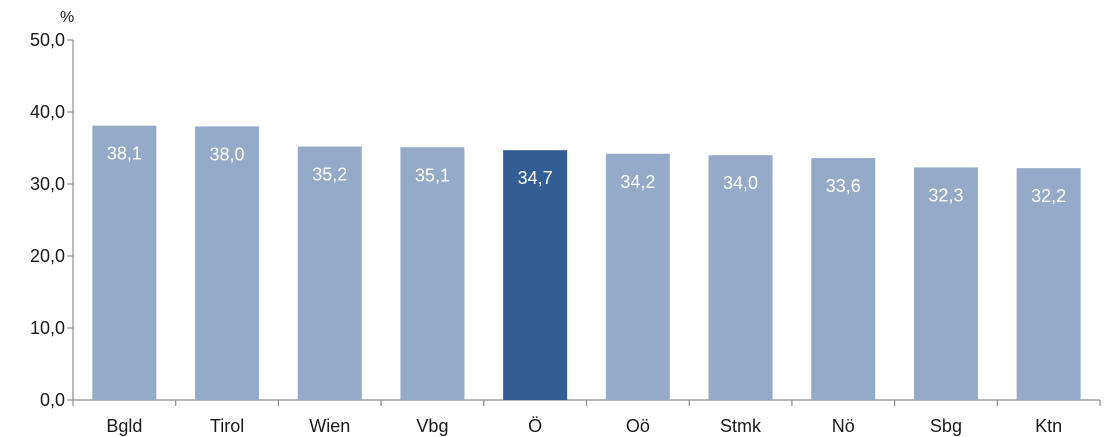 The width and height of the screenshot is (1105, 437). Describe the element at coordinates (47, 112) in the screenshot. I see `y-tick-label: 40,0` at that location.